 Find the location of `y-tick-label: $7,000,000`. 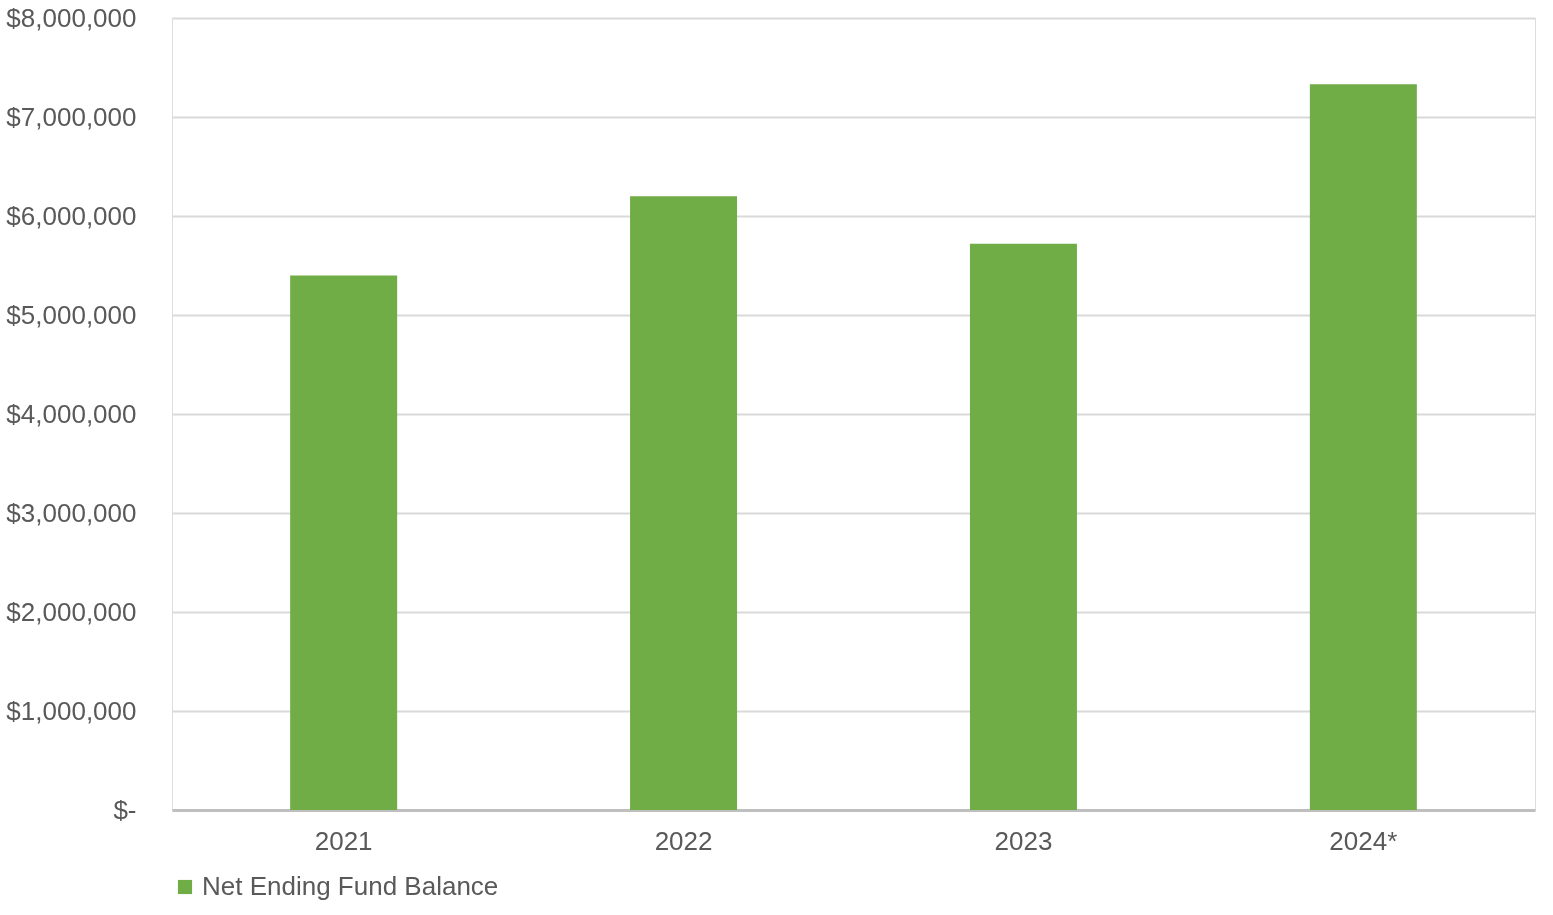

y-tick-label: $7,000,000 is located at coordinates (71, 116).